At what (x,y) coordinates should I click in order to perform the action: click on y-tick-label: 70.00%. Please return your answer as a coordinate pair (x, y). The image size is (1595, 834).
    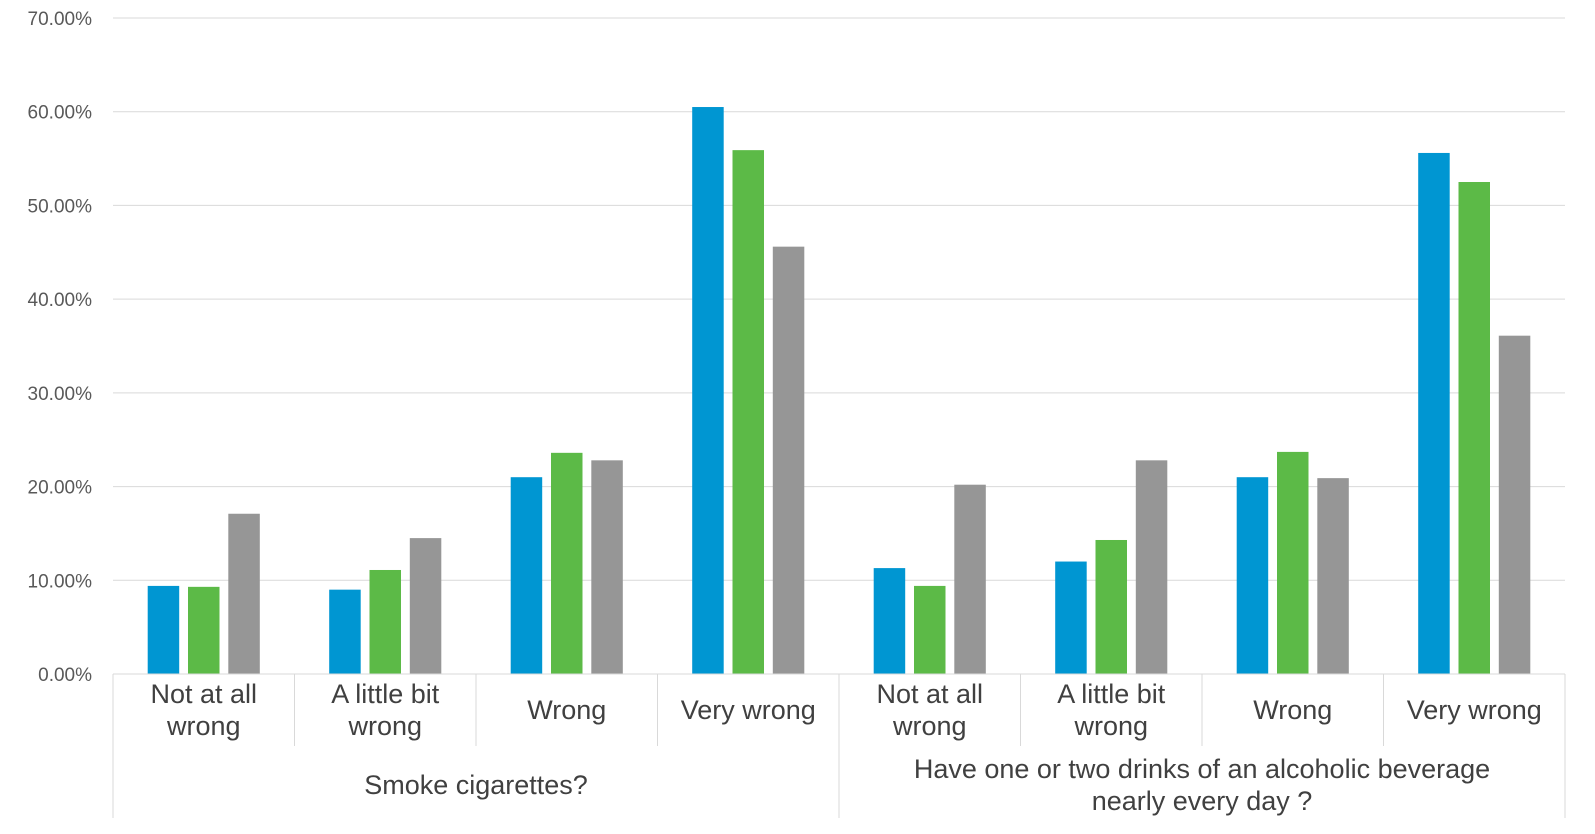
    Looking at the image, I should click on (60, 19).